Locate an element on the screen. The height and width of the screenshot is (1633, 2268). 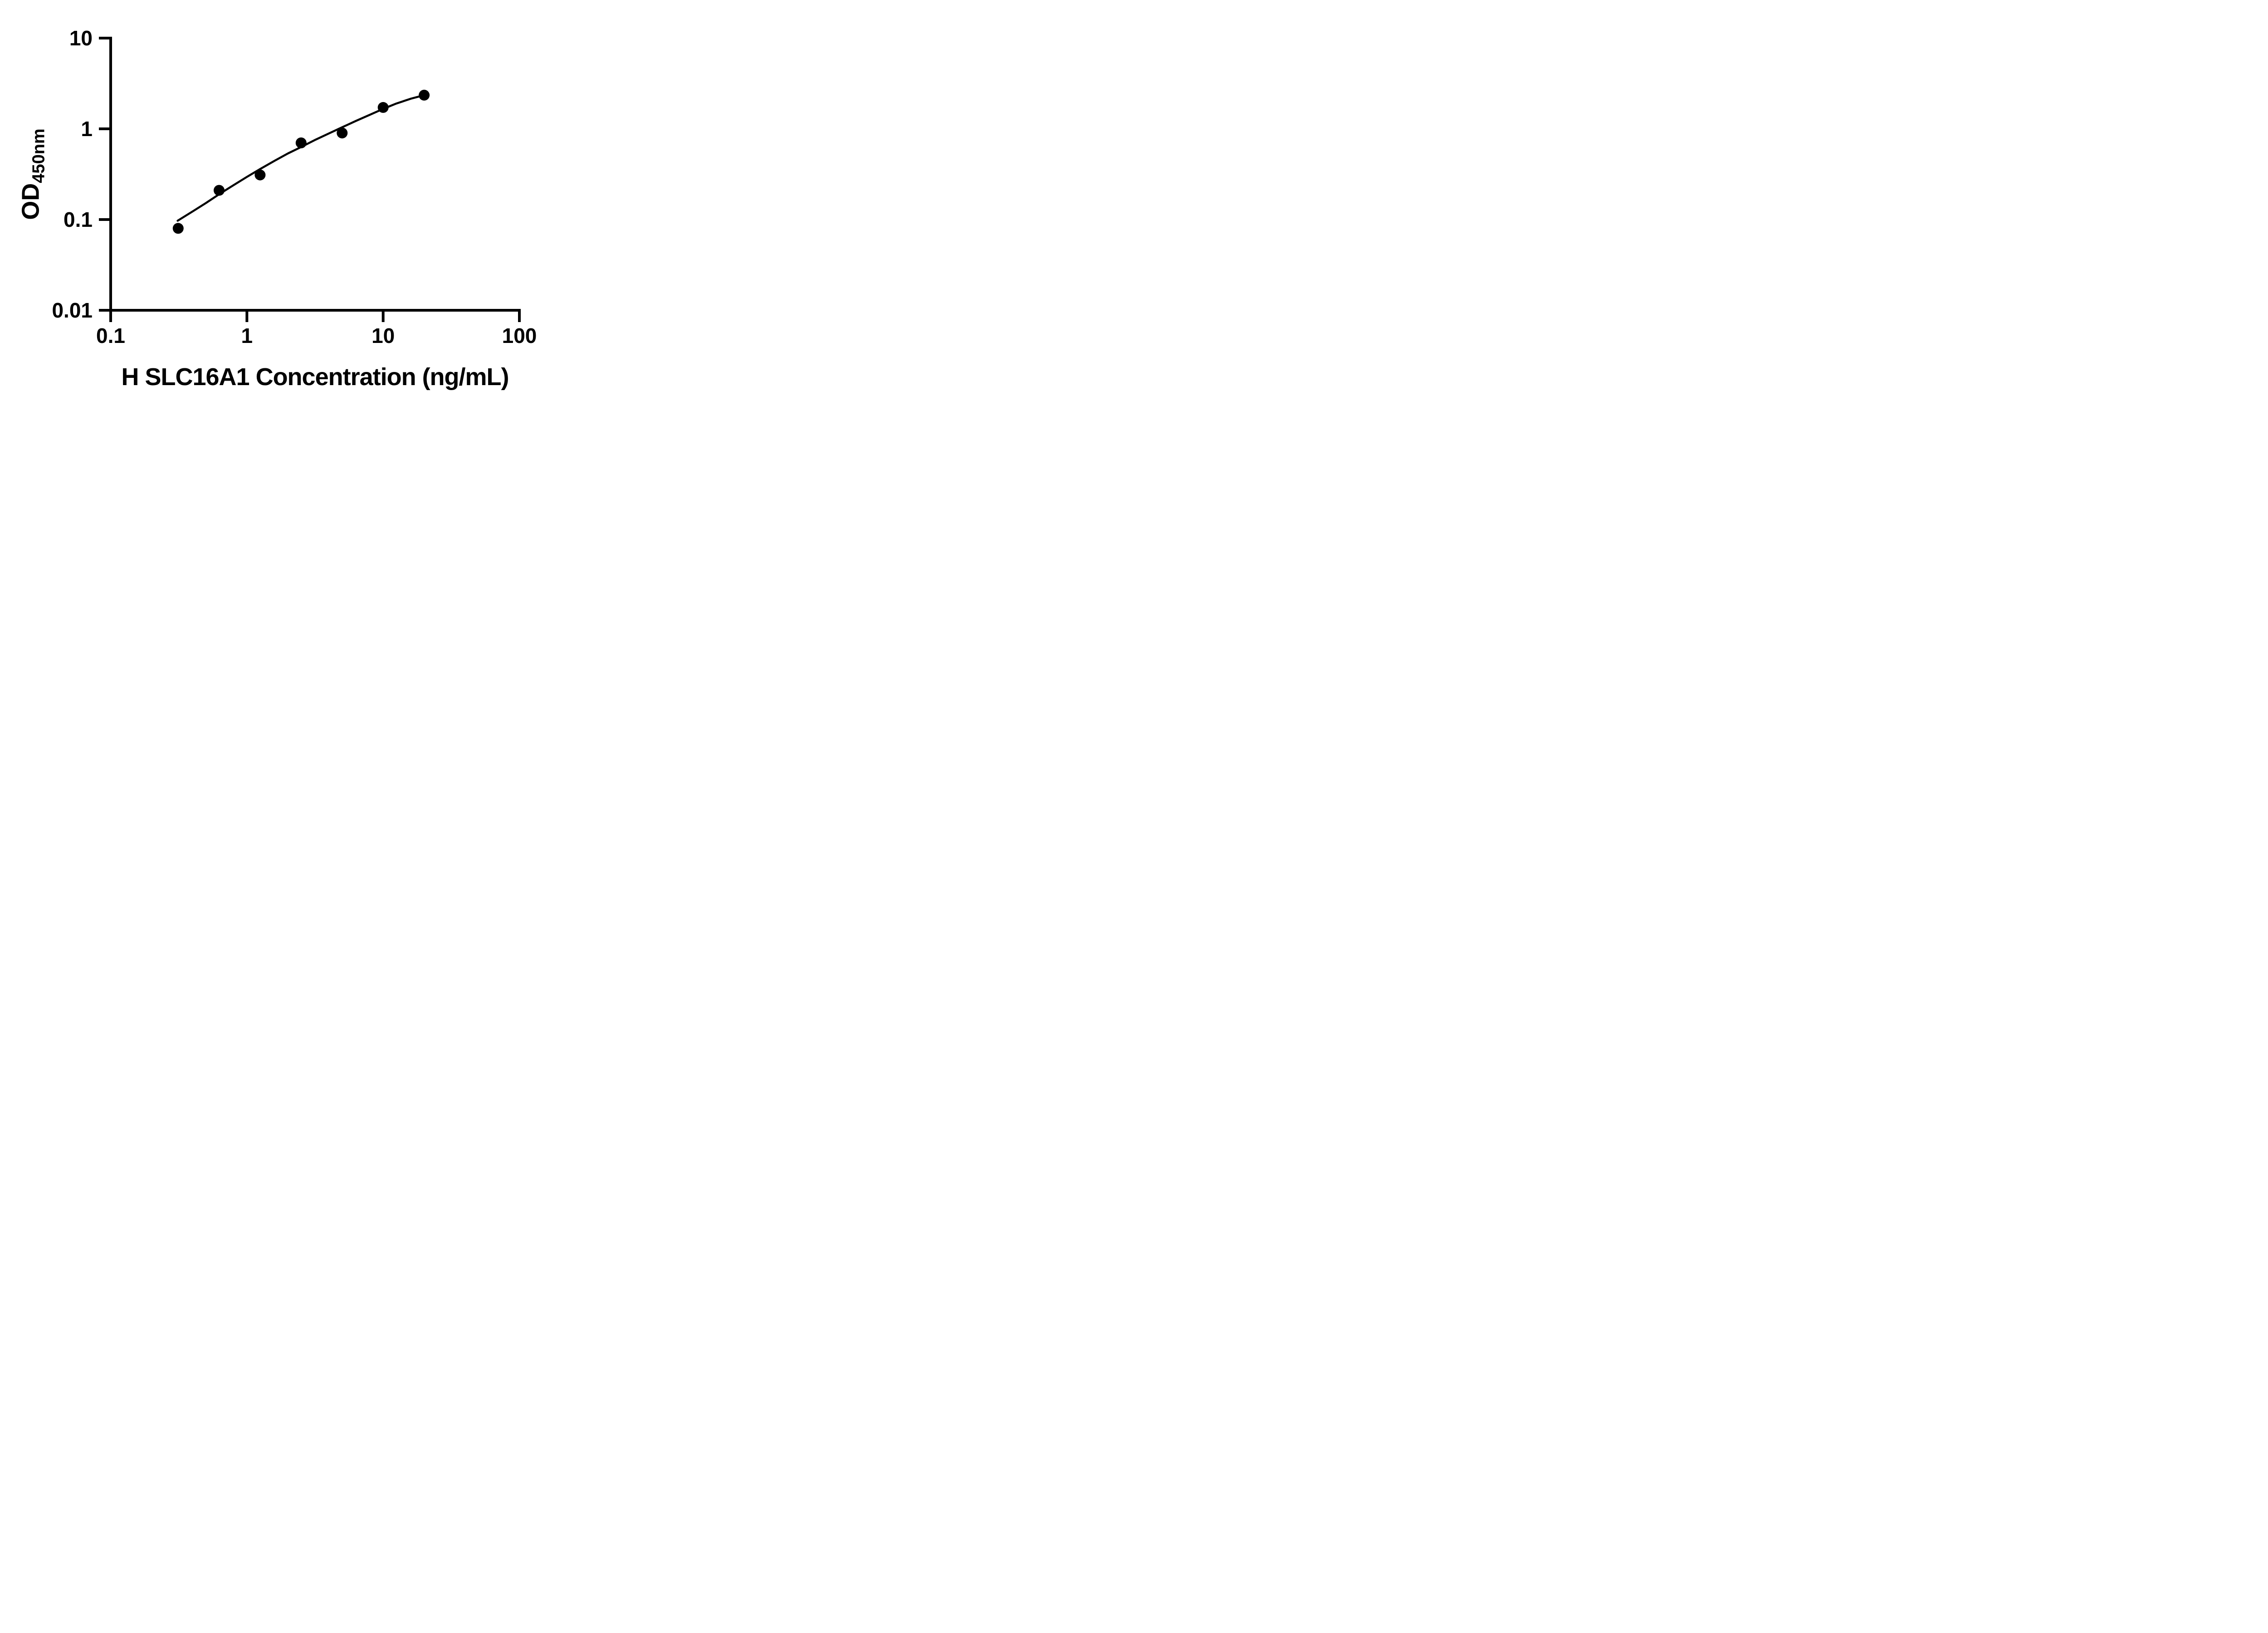
x-tick-label: 10 is located at coordinates (383, 335).